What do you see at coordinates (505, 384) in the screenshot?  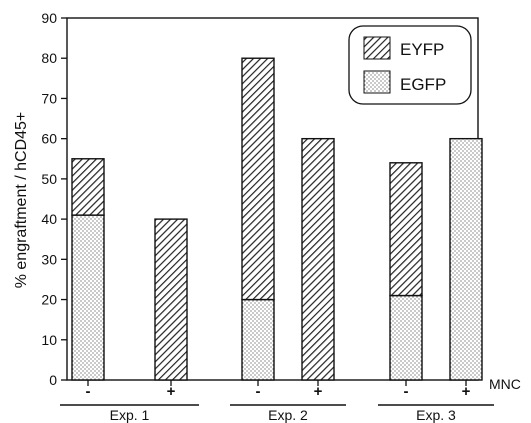 I see `mnc-axis-label: MNC` at bounding box center [505, 384].